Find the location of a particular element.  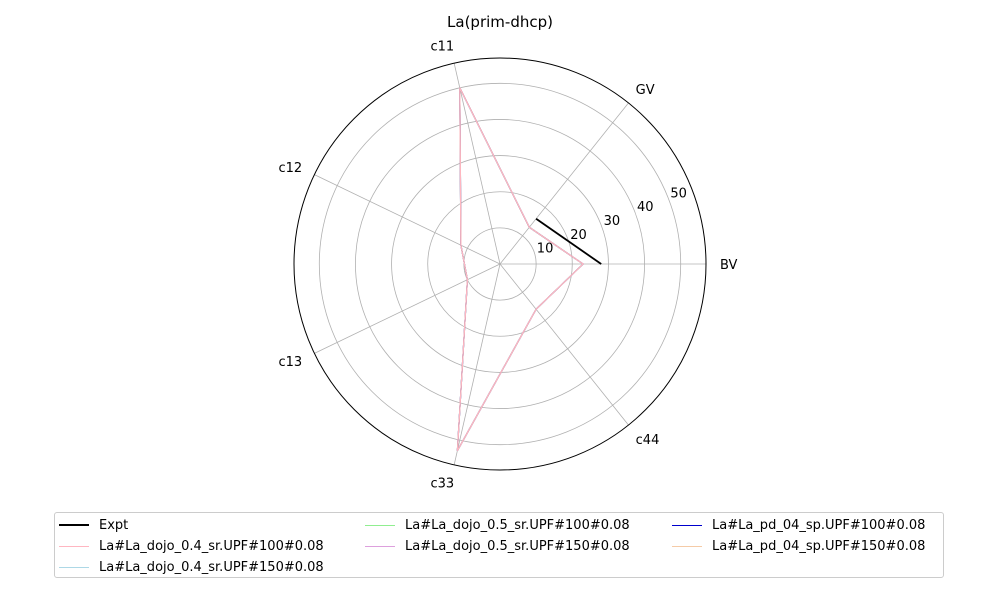

legend-label: La#La_dojo_0.4_sr.UPF#150#0.08 is located at coordinates (211, 567).